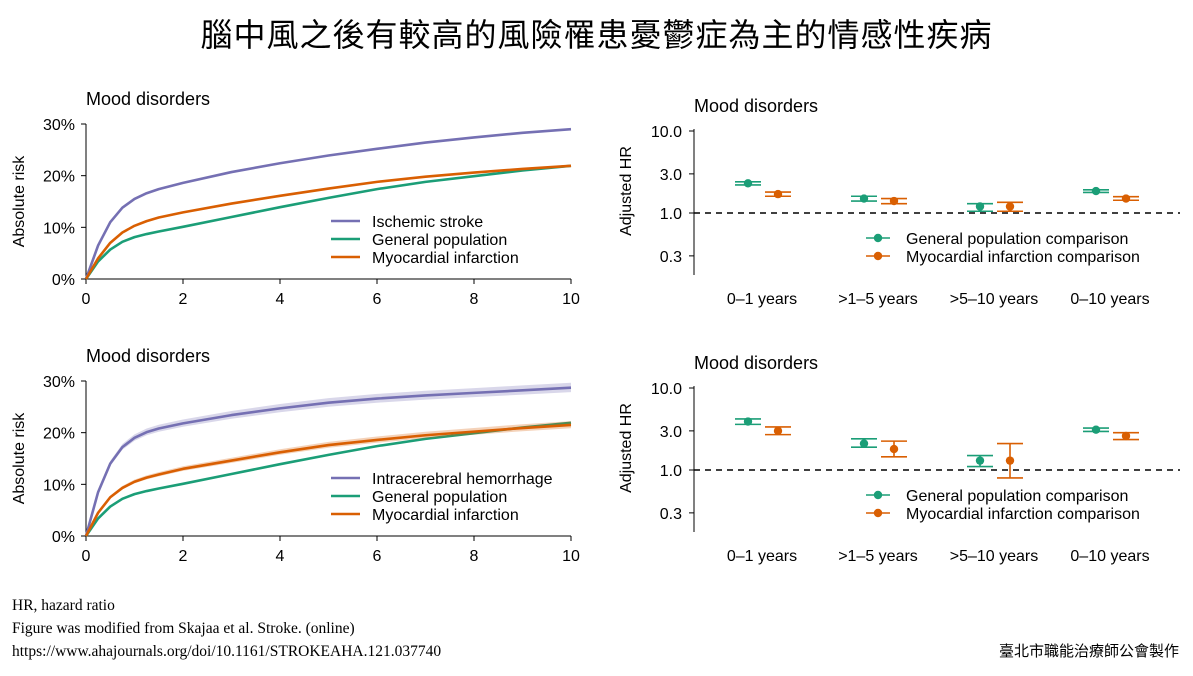  Describe the element at coordinates (63, 605) in the screenshot. I see `footnote-hr: HR, hazard ratio` at that location.